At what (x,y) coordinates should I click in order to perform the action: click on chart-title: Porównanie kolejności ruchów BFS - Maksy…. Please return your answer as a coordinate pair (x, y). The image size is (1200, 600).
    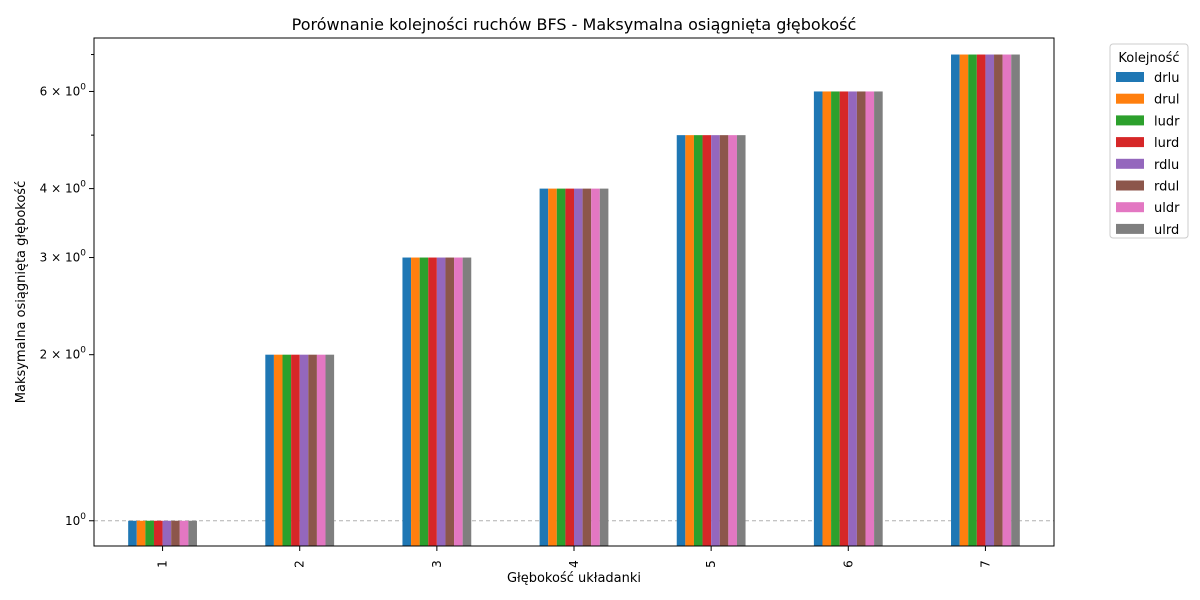
    Looking at the image, I should click on (574, 24).